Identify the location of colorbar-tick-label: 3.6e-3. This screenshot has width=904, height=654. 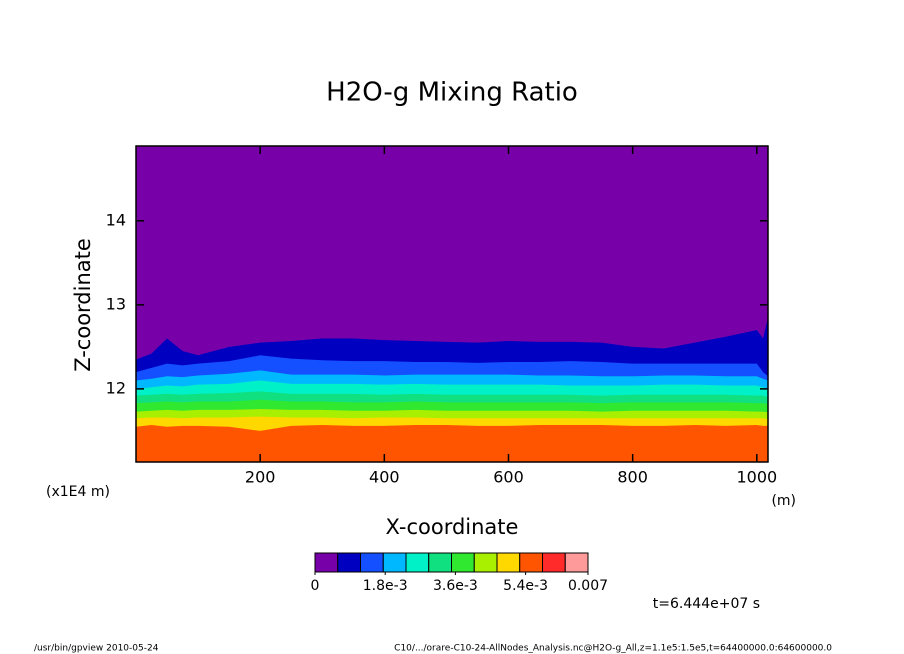
(455, 586).